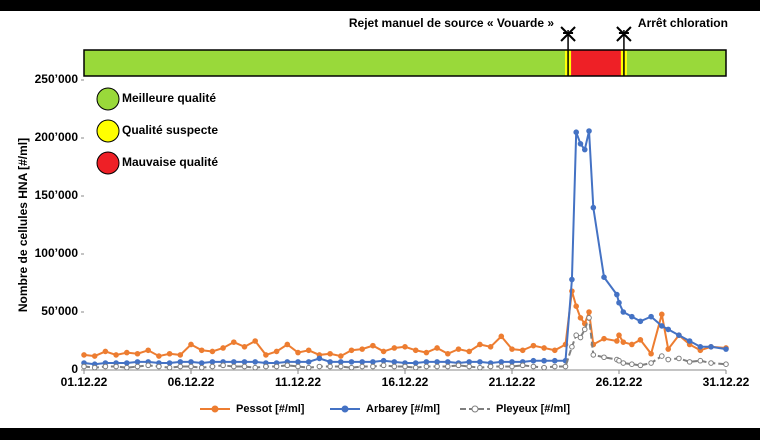 The image size is (760, 440). What do you see at coordinates (270, 409) in the screenshot?
I see `legend-label: Pessot [#/ml]` at bounding box center [270, 409].